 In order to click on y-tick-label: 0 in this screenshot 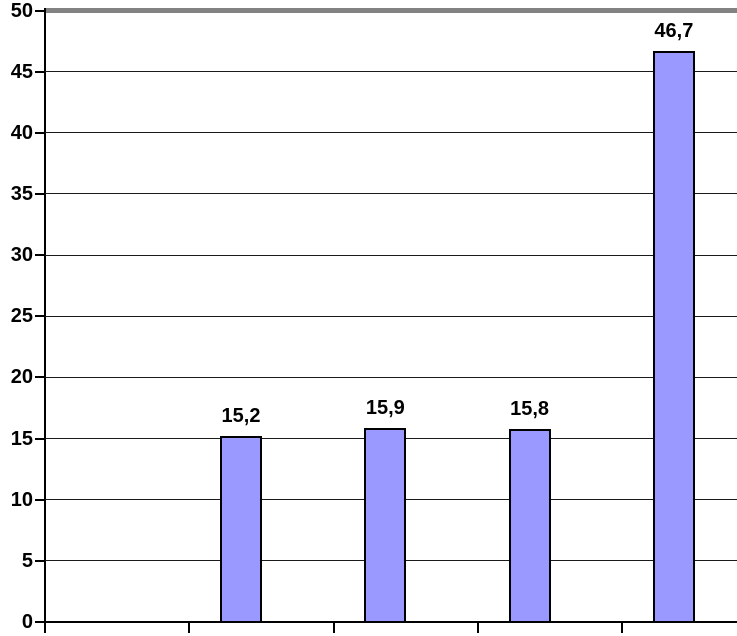, I will do `click(27, 622)`.